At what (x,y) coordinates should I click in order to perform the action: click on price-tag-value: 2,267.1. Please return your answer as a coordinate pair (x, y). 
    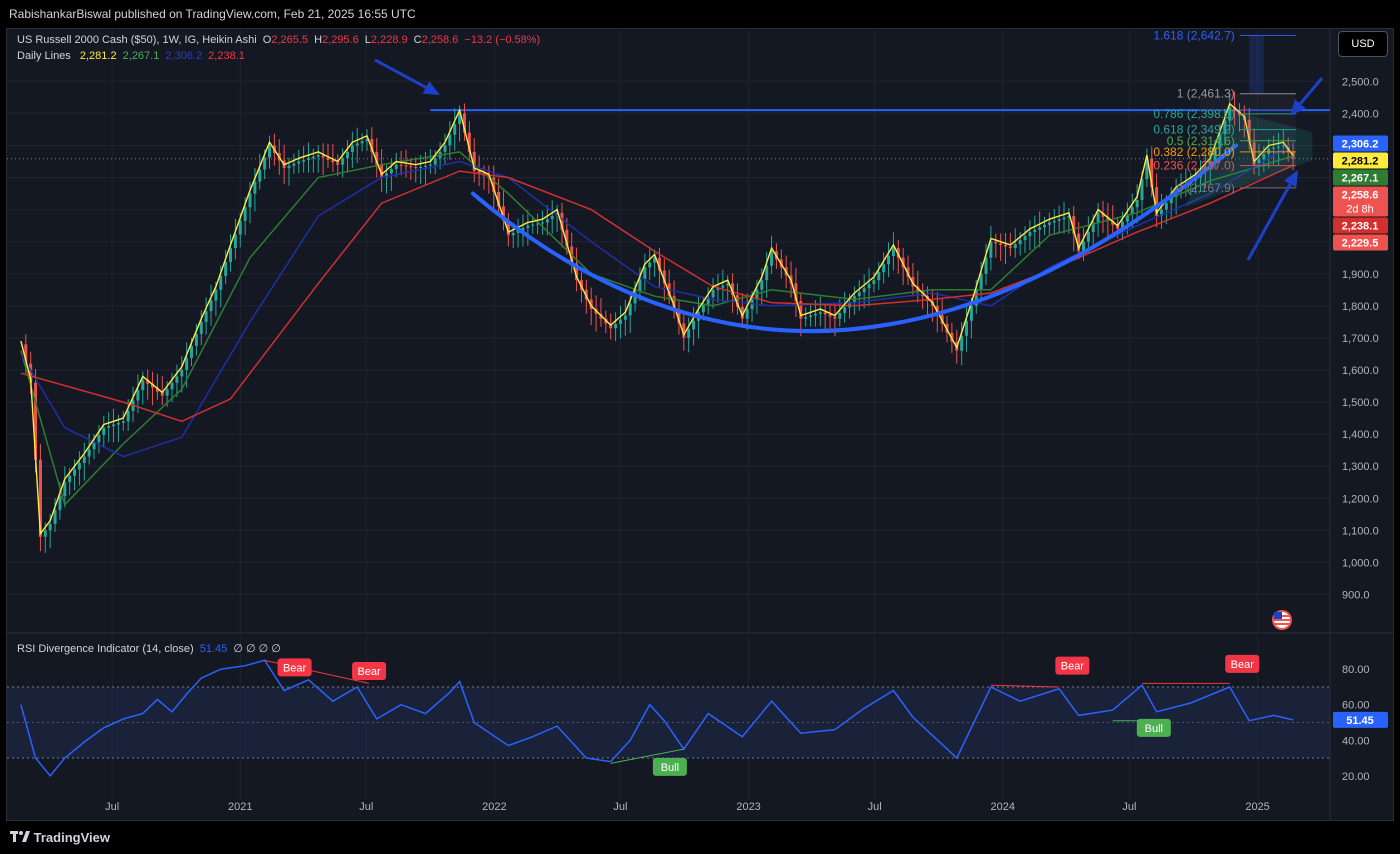
    Looking at the image, I should click on (1360, 178).